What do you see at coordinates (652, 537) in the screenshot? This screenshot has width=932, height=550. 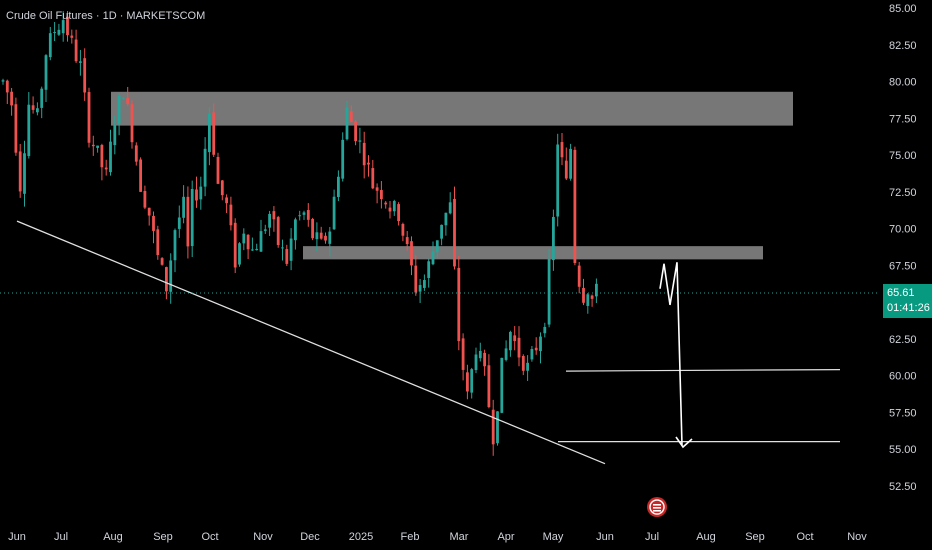 I see `x-tick-label: Jul` at bounding box center [652, 537].